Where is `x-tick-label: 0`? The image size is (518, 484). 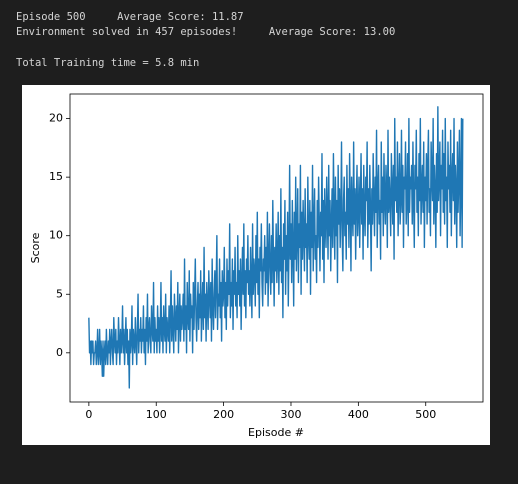
x-tick-label: 0 is located at coordinates (88, 414).